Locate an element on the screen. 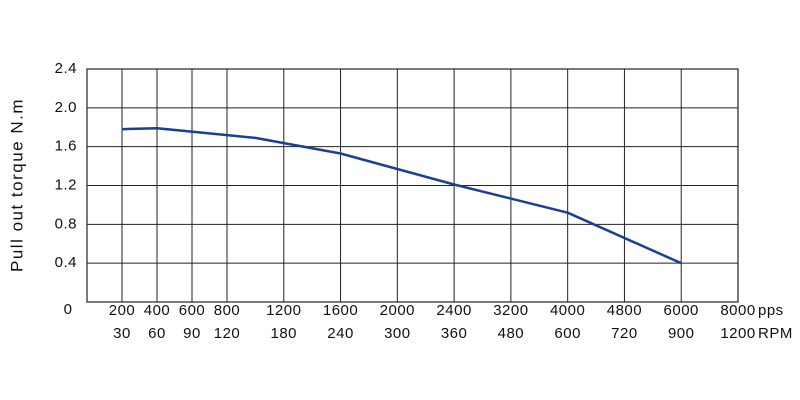  x2-tick-label: 90 is located at coordinates (192, 333).